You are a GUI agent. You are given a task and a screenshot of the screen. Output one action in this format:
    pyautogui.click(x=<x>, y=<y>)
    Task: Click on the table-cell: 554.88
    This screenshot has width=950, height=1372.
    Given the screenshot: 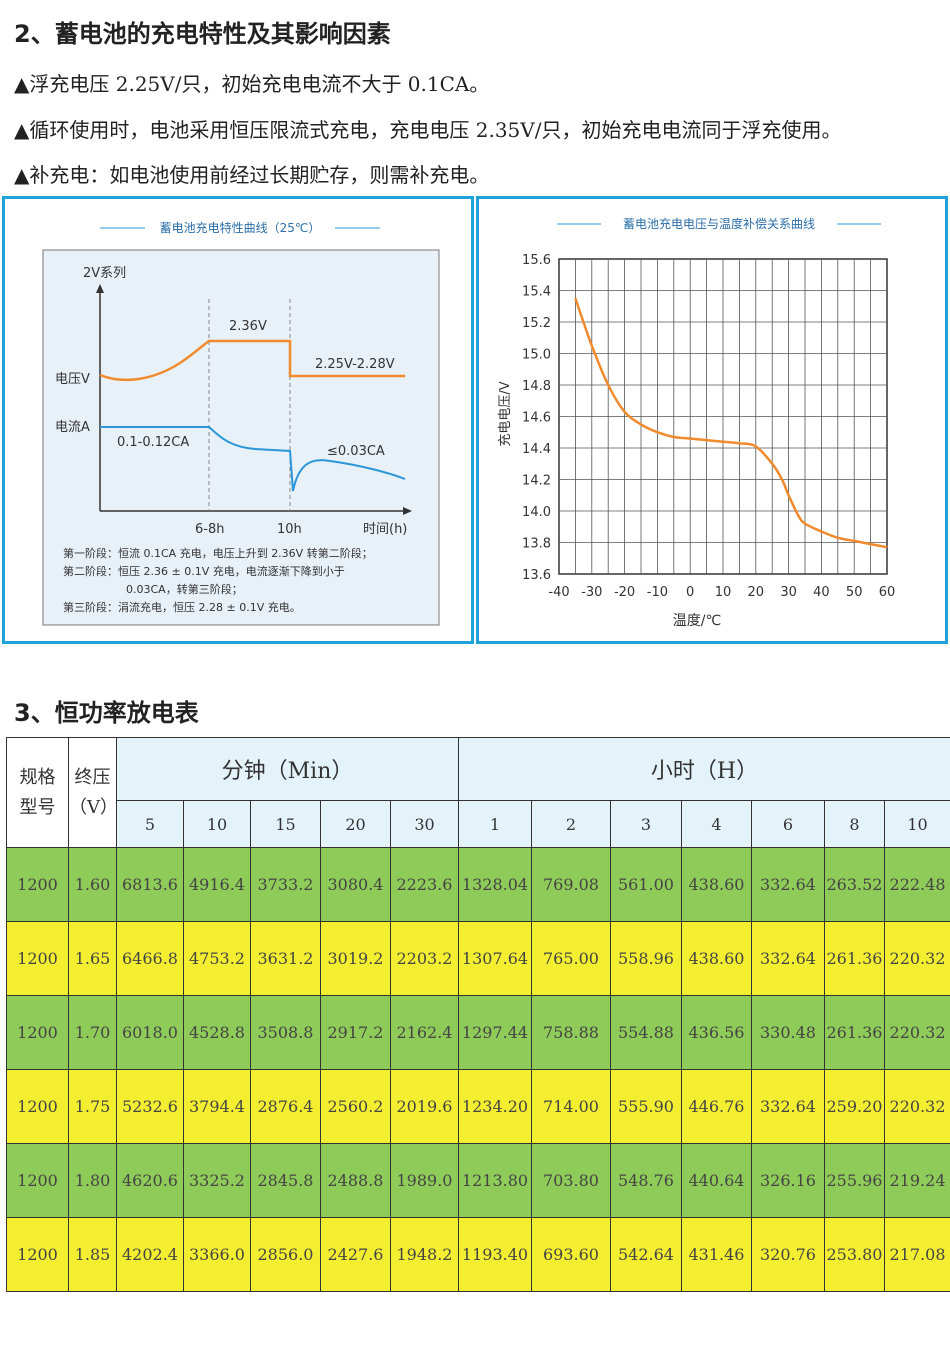 What is the action you would take?
    pyautogui.click(x=646, y=1032)
    